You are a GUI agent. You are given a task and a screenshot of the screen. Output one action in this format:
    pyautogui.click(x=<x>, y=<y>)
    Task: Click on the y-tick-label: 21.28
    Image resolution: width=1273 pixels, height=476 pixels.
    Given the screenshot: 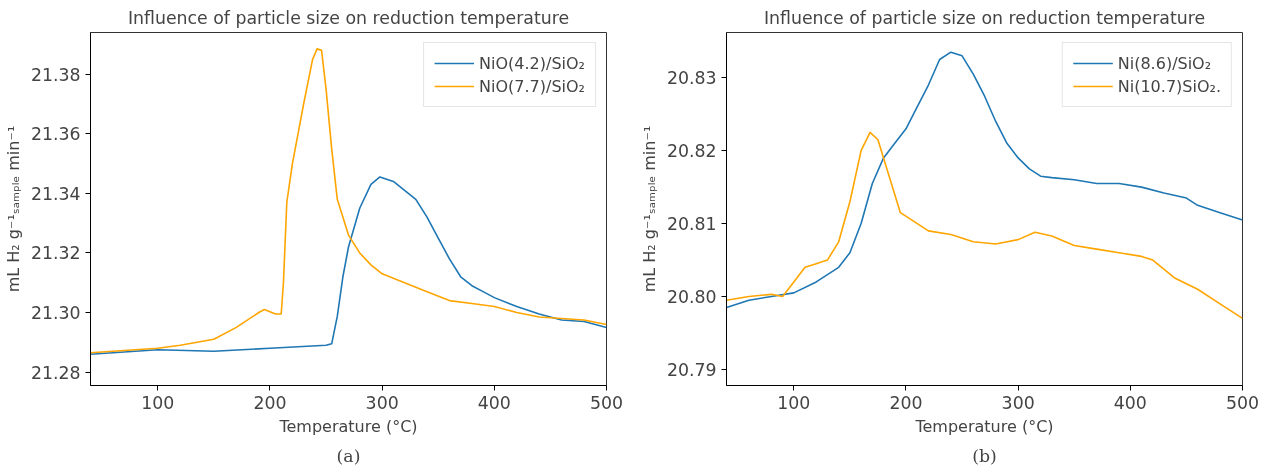 What is the action you would take?
    pyautogui.click(x=55, y=372)
    